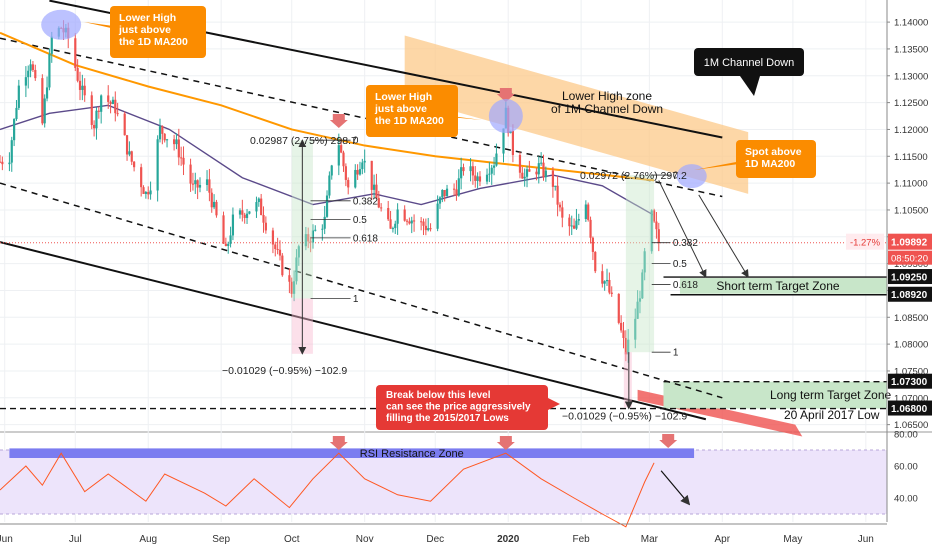 The width and height of the screenshot is (932, 550). I want to click on time-axis: Jun Jul Aug Sep Oct Nov Dec 2020 Feb Mar Apr May Jun, so click(443, 534).